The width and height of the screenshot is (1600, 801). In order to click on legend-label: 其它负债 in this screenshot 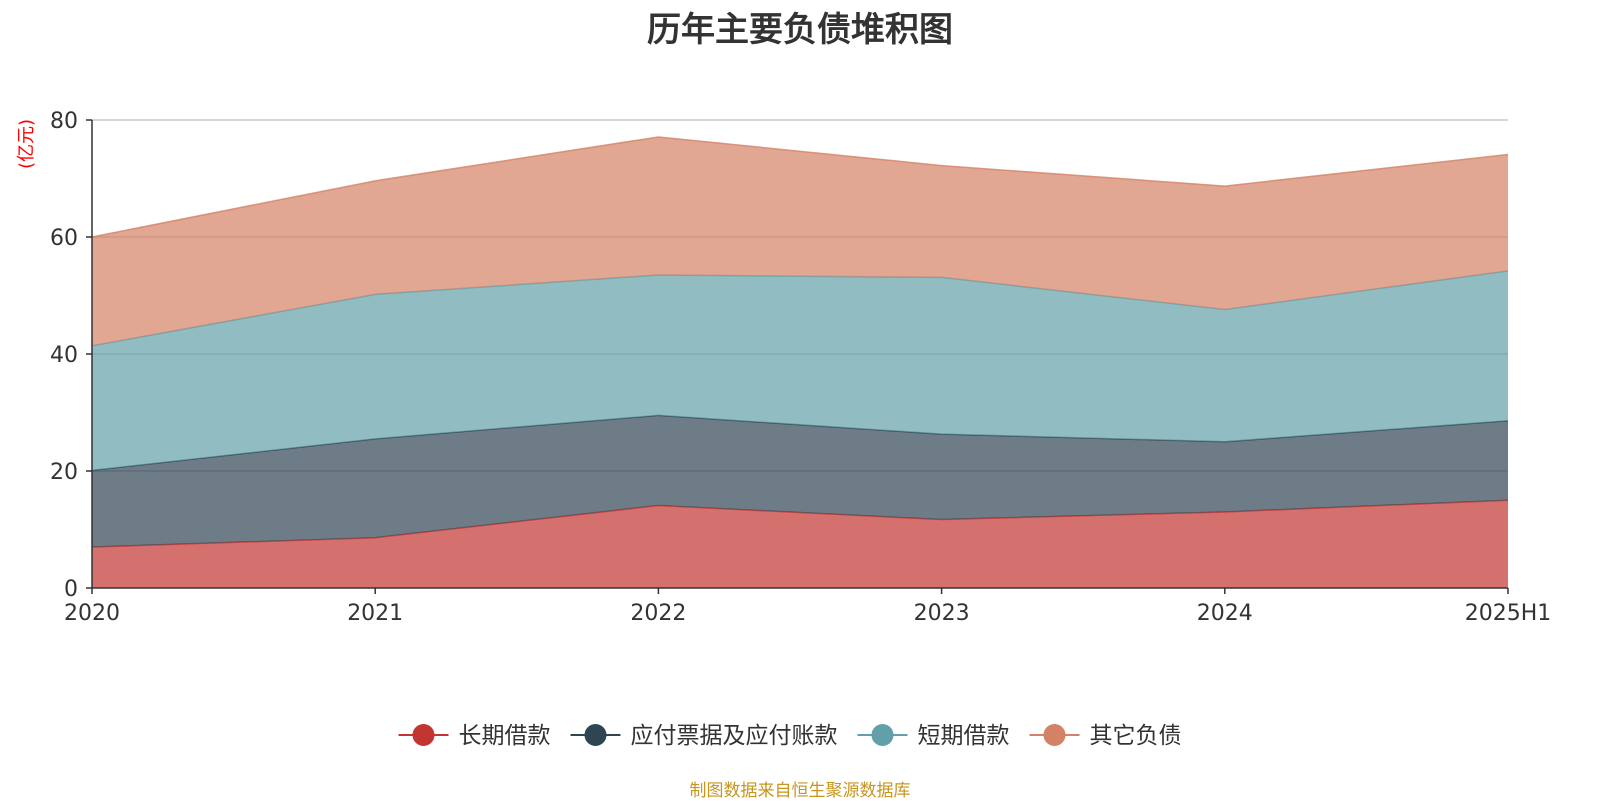, I will do `click(1136, 736)`.